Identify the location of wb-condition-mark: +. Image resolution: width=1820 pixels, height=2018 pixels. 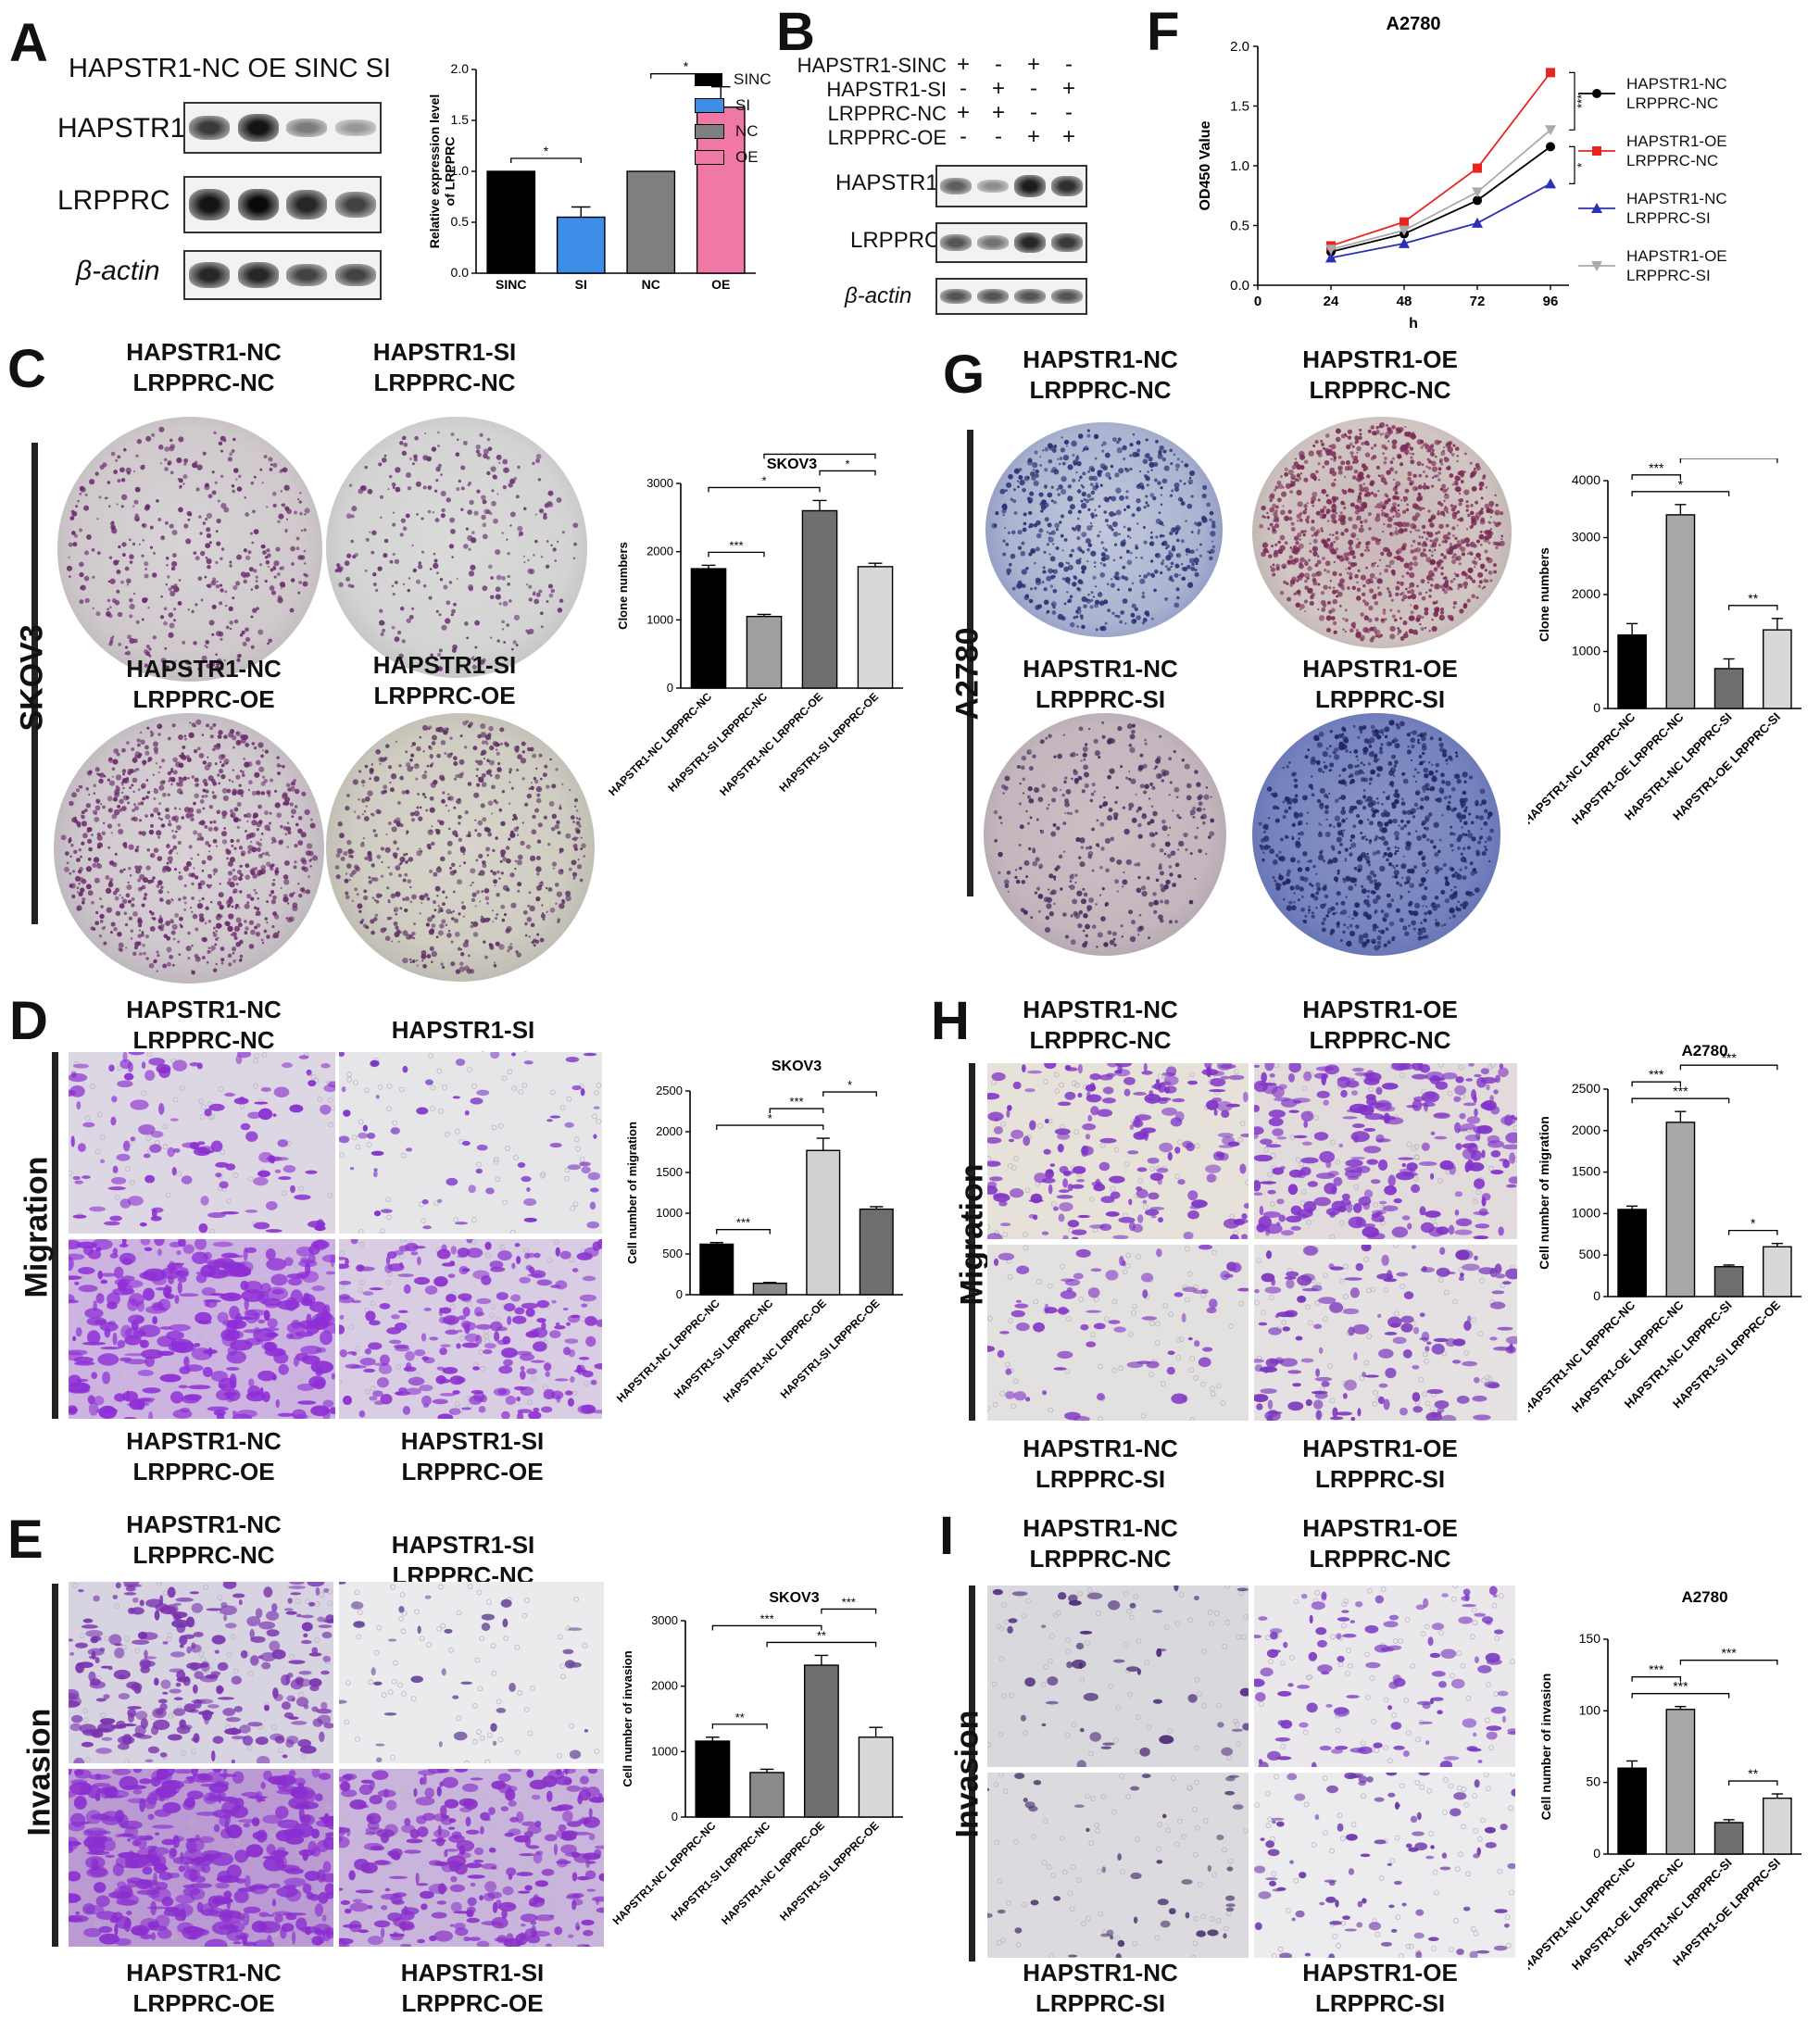
(963, 112).